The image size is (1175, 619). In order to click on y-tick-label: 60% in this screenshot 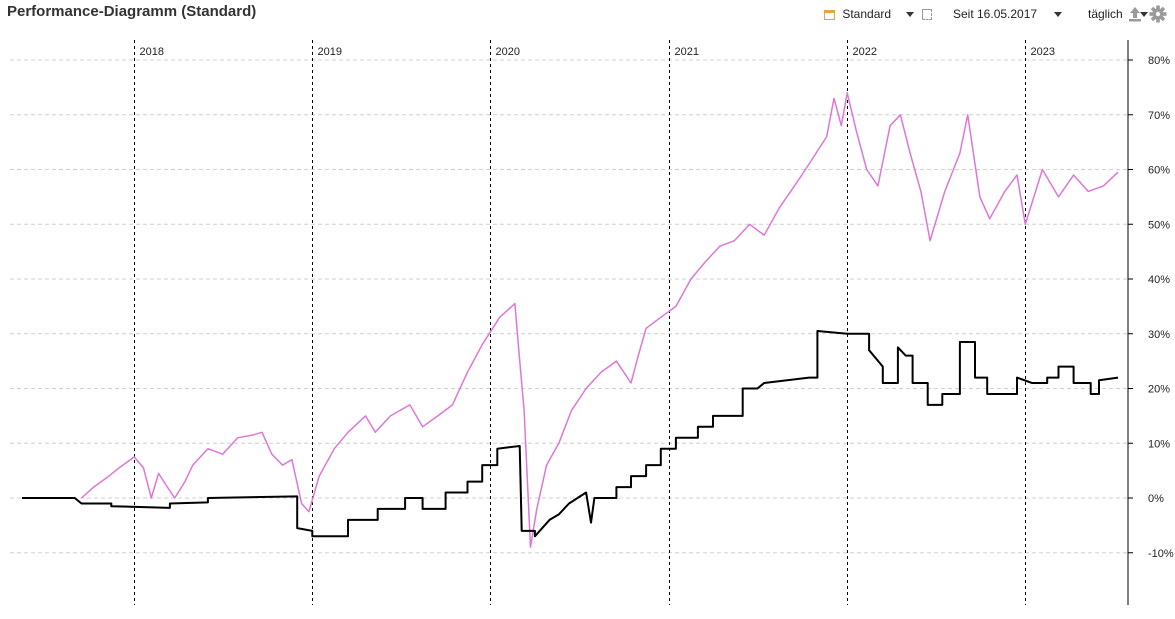, I will do `click(1159, 171)`.